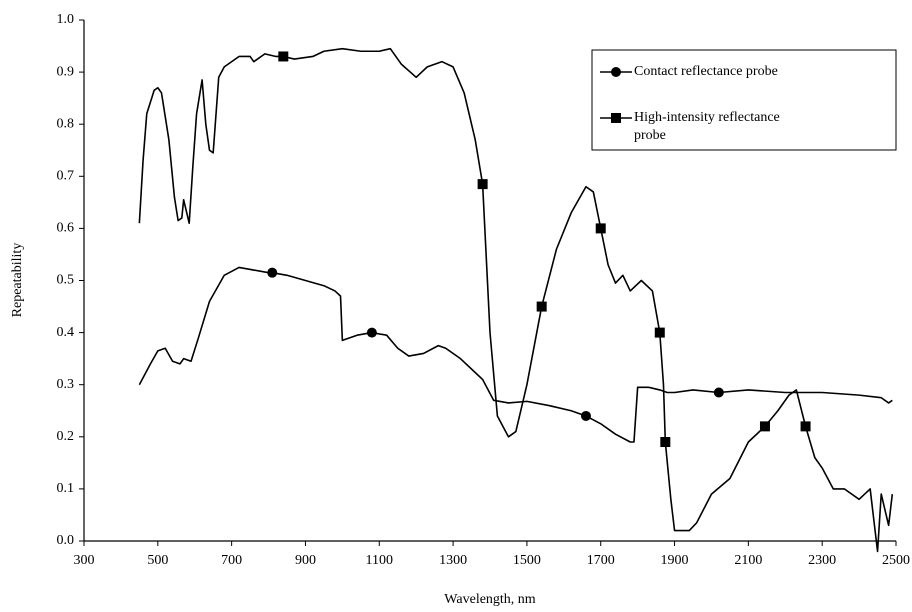  Describe the element at coordinates (527, 560) in the screenshot. I see `x-tick-label: 1500` at that location.